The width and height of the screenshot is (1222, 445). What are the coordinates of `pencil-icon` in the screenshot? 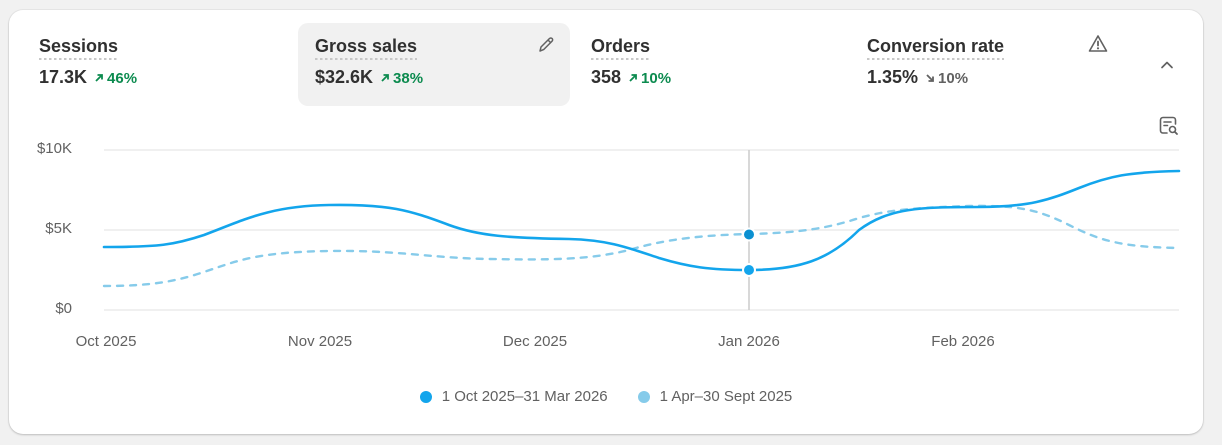 It's located at (546, 45).